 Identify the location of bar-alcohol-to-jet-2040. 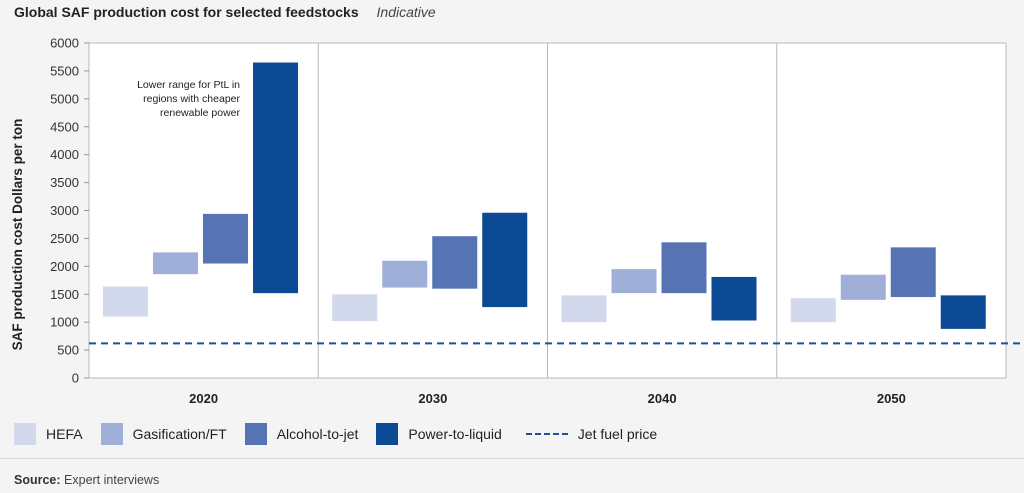
(684, 268).